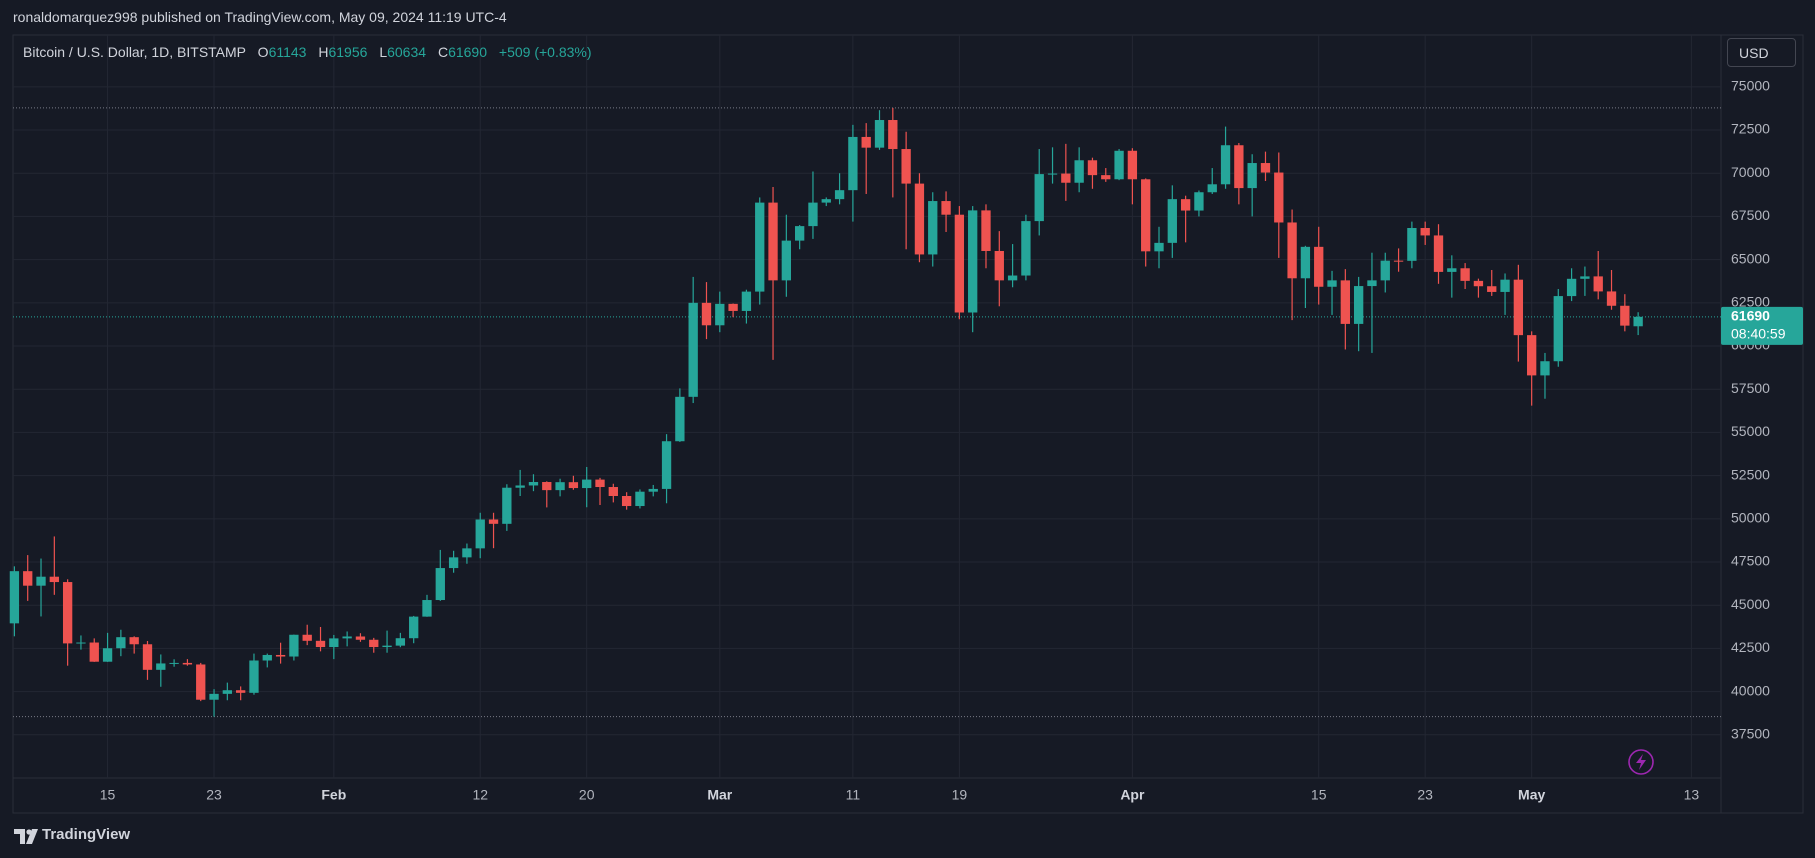 Image resolution: width=1815 pixels, height=858 pixels. What do you see at coordinates (1750, 431) in the screenshot?
I see `y-tick-label: 55000` at bounding box center [1750, 431].